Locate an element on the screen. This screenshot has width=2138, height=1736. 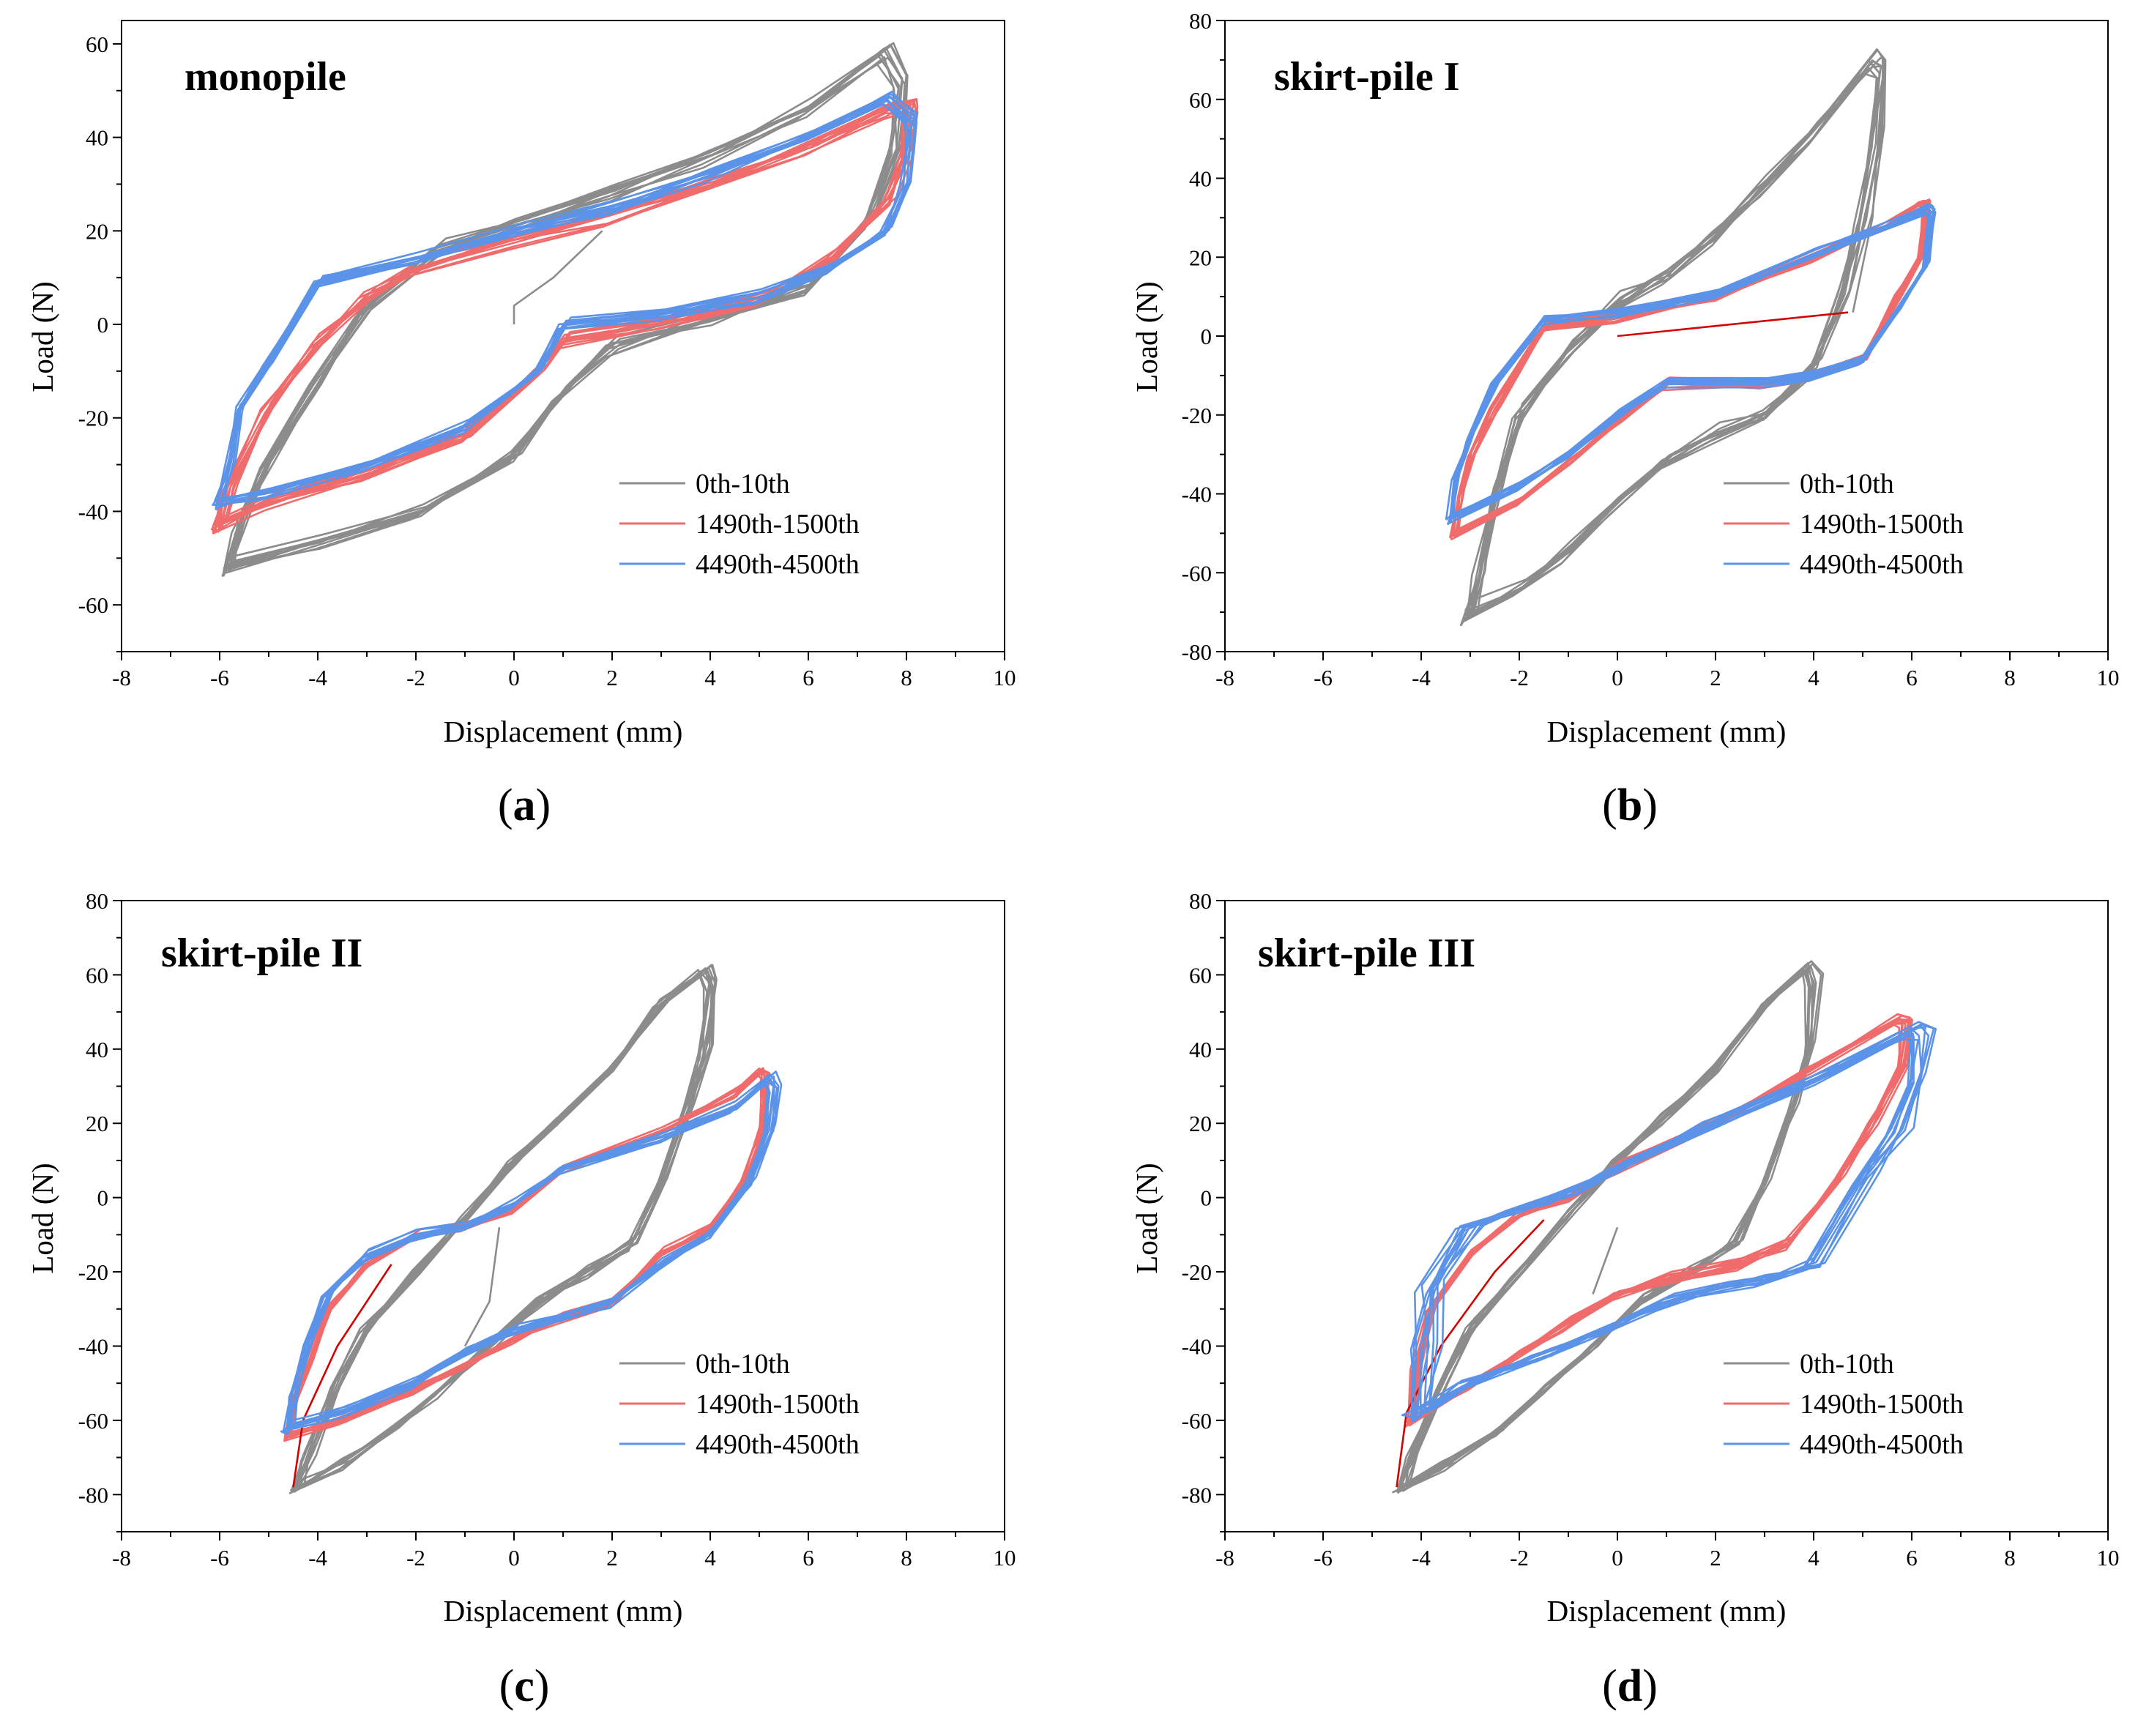
panel-letter: b is located at coordinates (1629, 806).